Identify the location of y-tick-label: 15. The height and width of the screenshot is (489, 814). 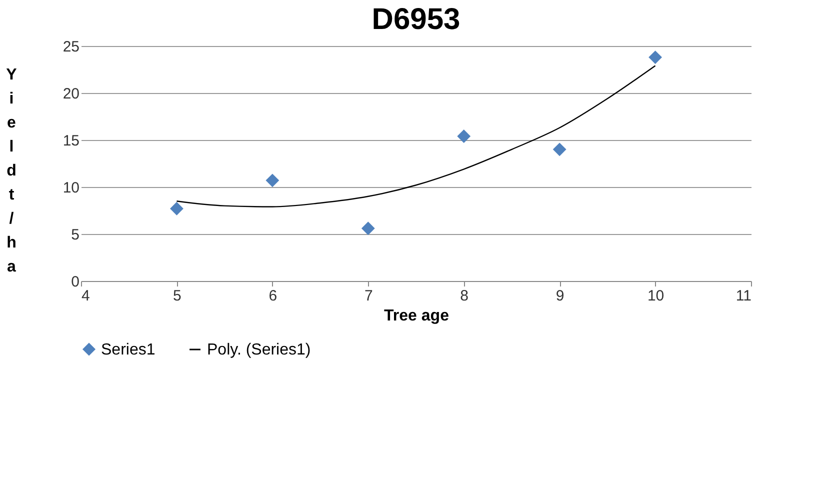
(71, 141).